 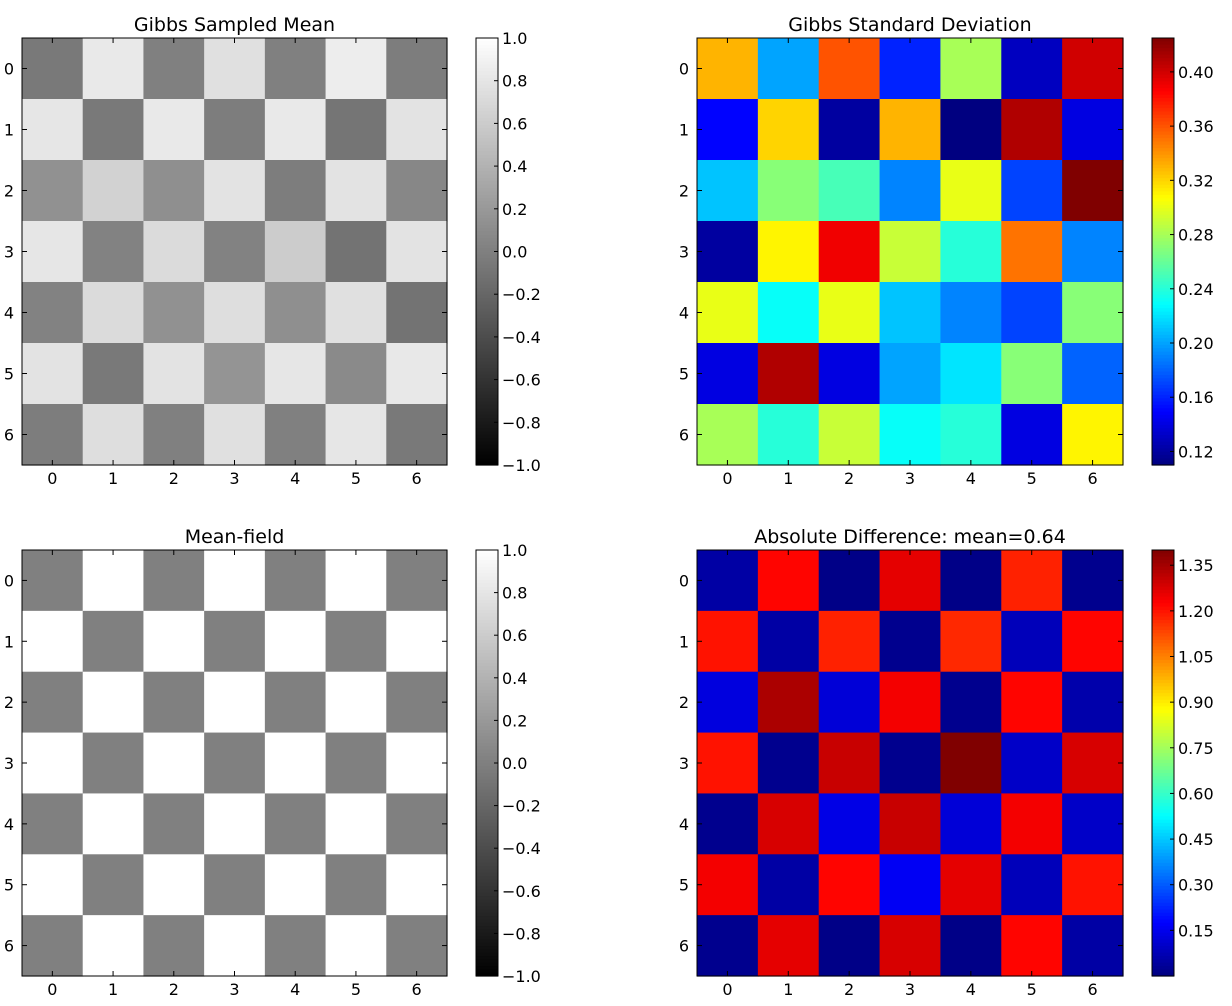 I want to click on y-tick-label: 6, so click(x=684, y=946).